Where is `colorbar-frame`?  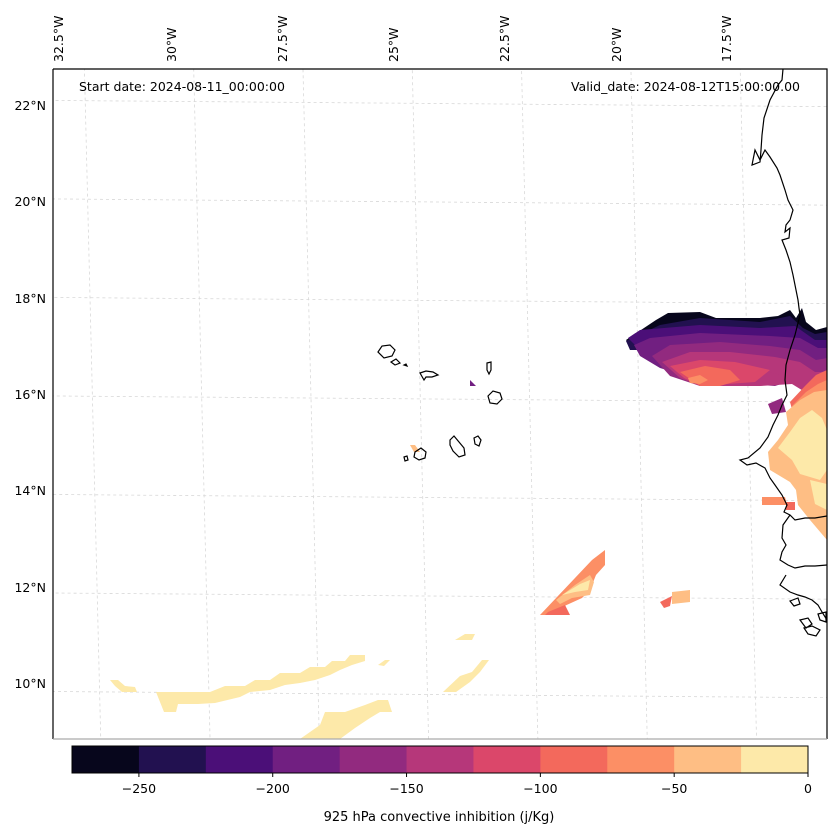 colorbar-frame is located at coordinates (440, 759).